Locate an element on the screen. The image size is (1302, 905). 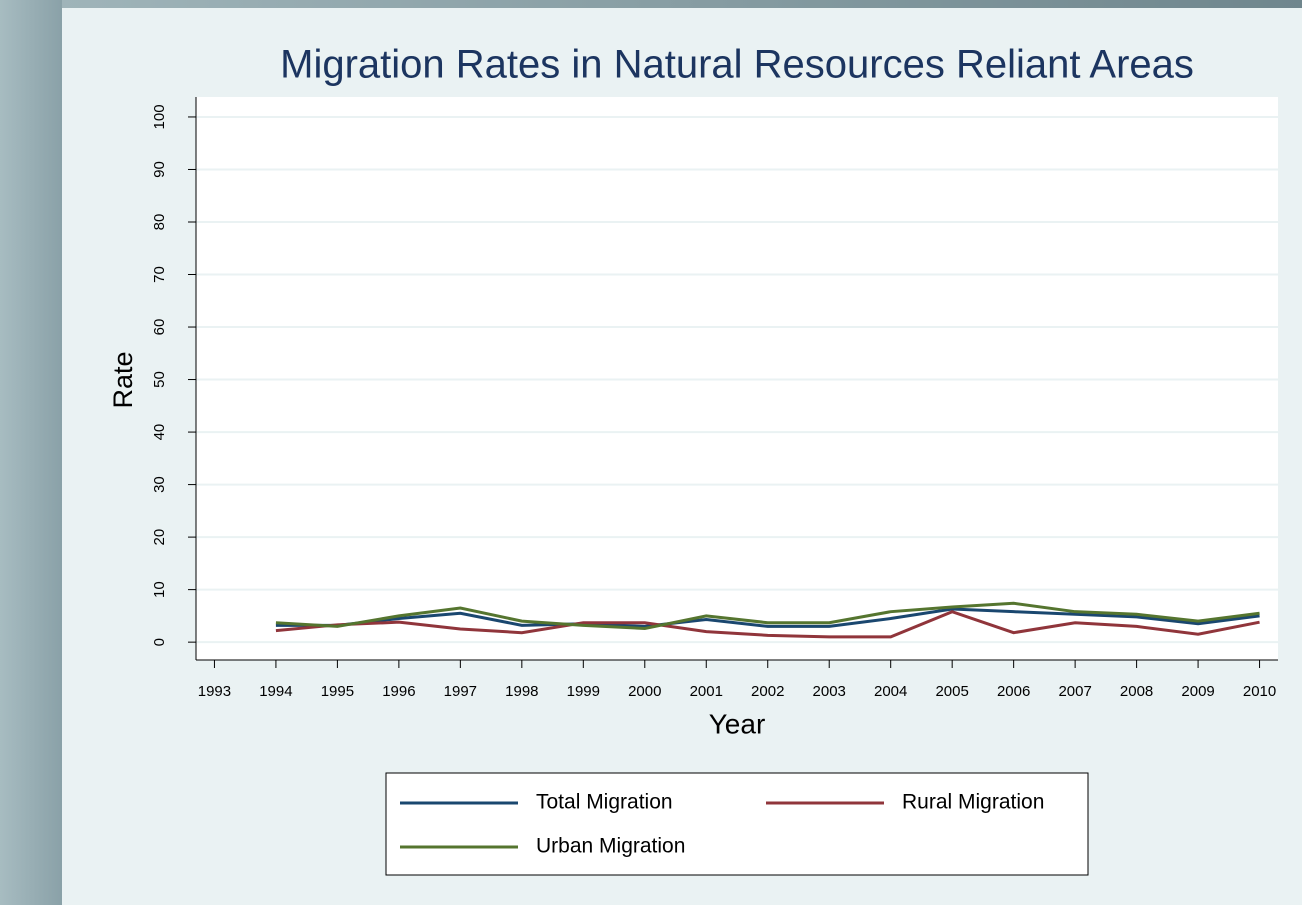
x-tick-label: 1996 is located at coordinates (398, 691).